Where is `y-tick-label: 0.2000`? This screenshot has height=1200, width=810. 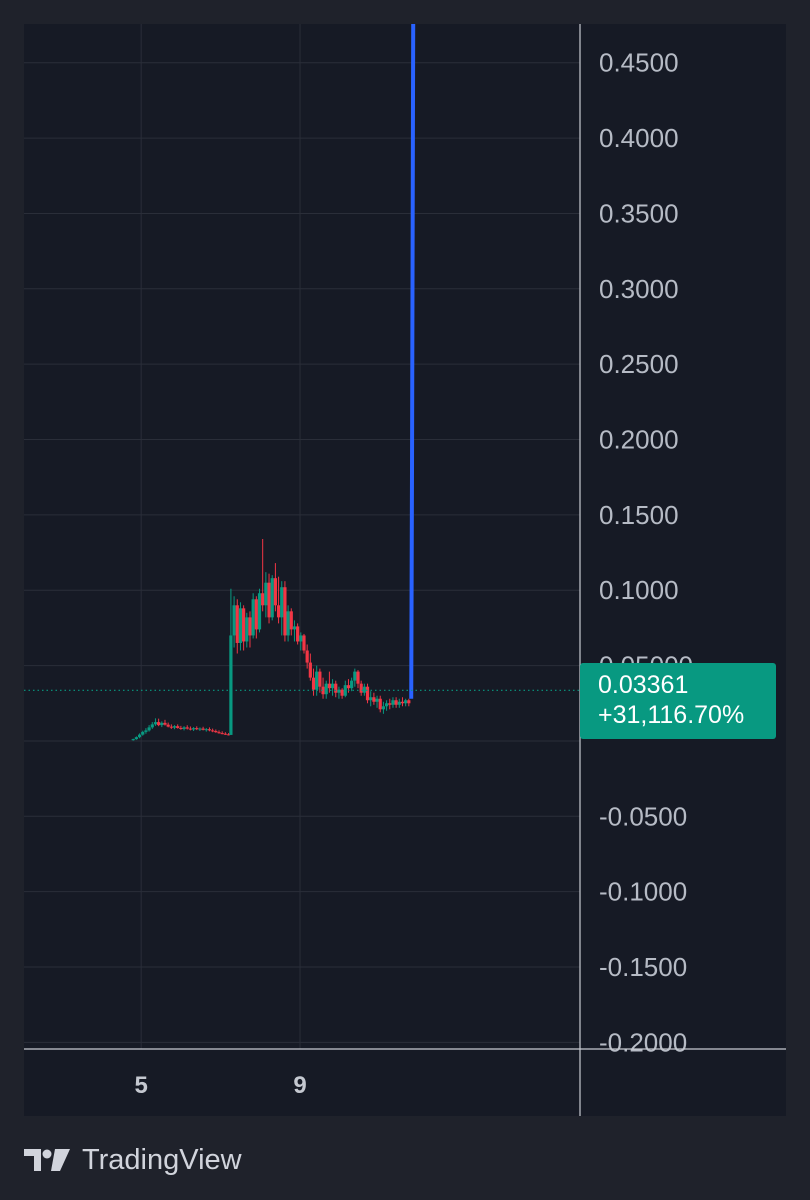 y-tick-label: 0.2000 is located at coordinates (639, 440).